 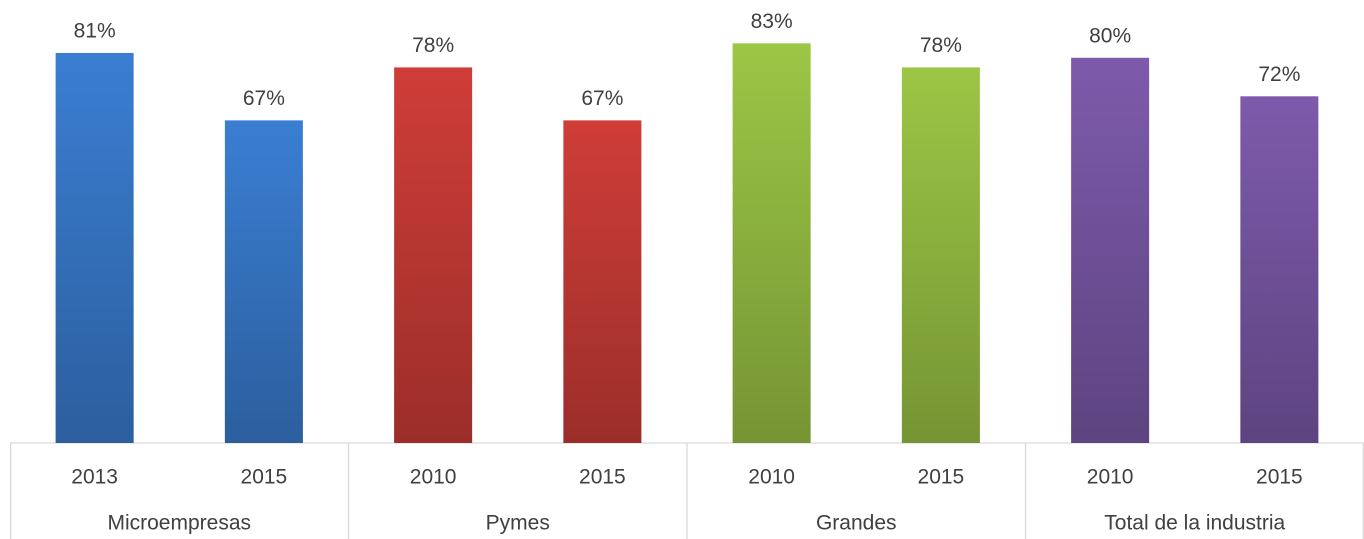 What do you see at coordinates (856, 523) in the screenshot?
I see `group-label: Grandes` at bounding box center [856, 523].